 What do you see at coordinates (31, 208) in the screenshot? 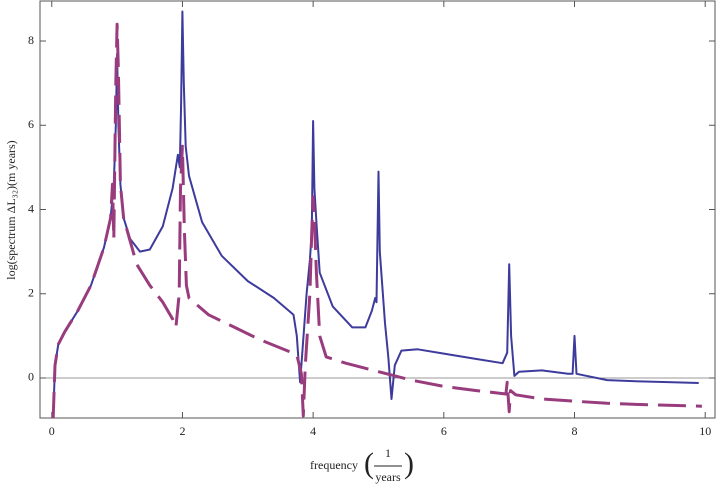
I see `y-tick-label: 4` at bounding box center [31, 208].